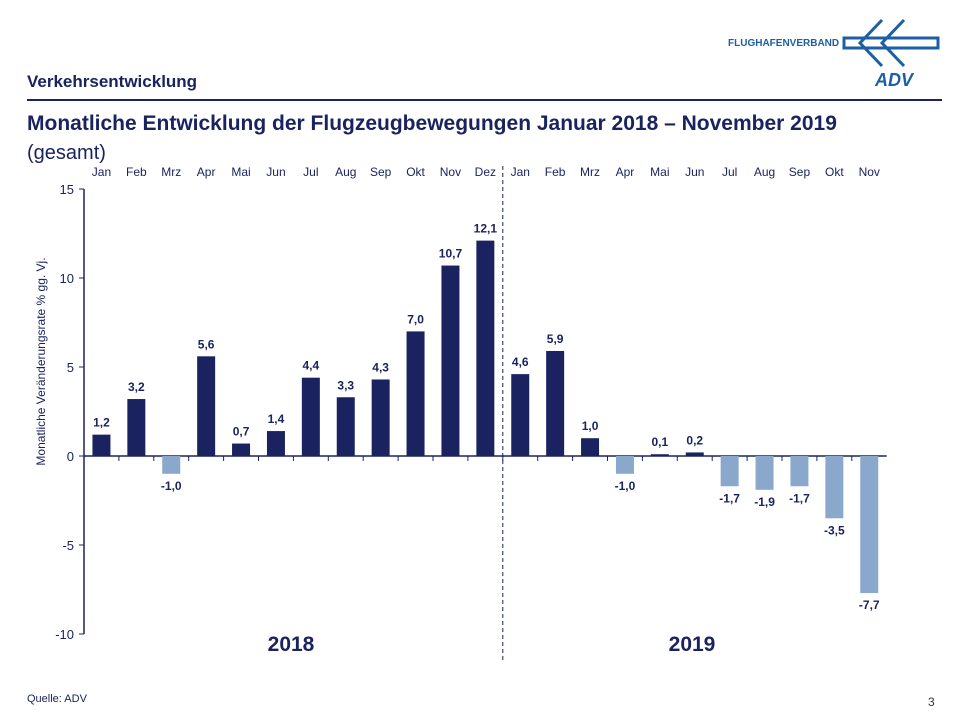 Image resolution: width=960 pixels, height=720 pixels. Describe the element at coordinates (70, 456) in the screenshot. I see `y-tick-label: 0` at that location.